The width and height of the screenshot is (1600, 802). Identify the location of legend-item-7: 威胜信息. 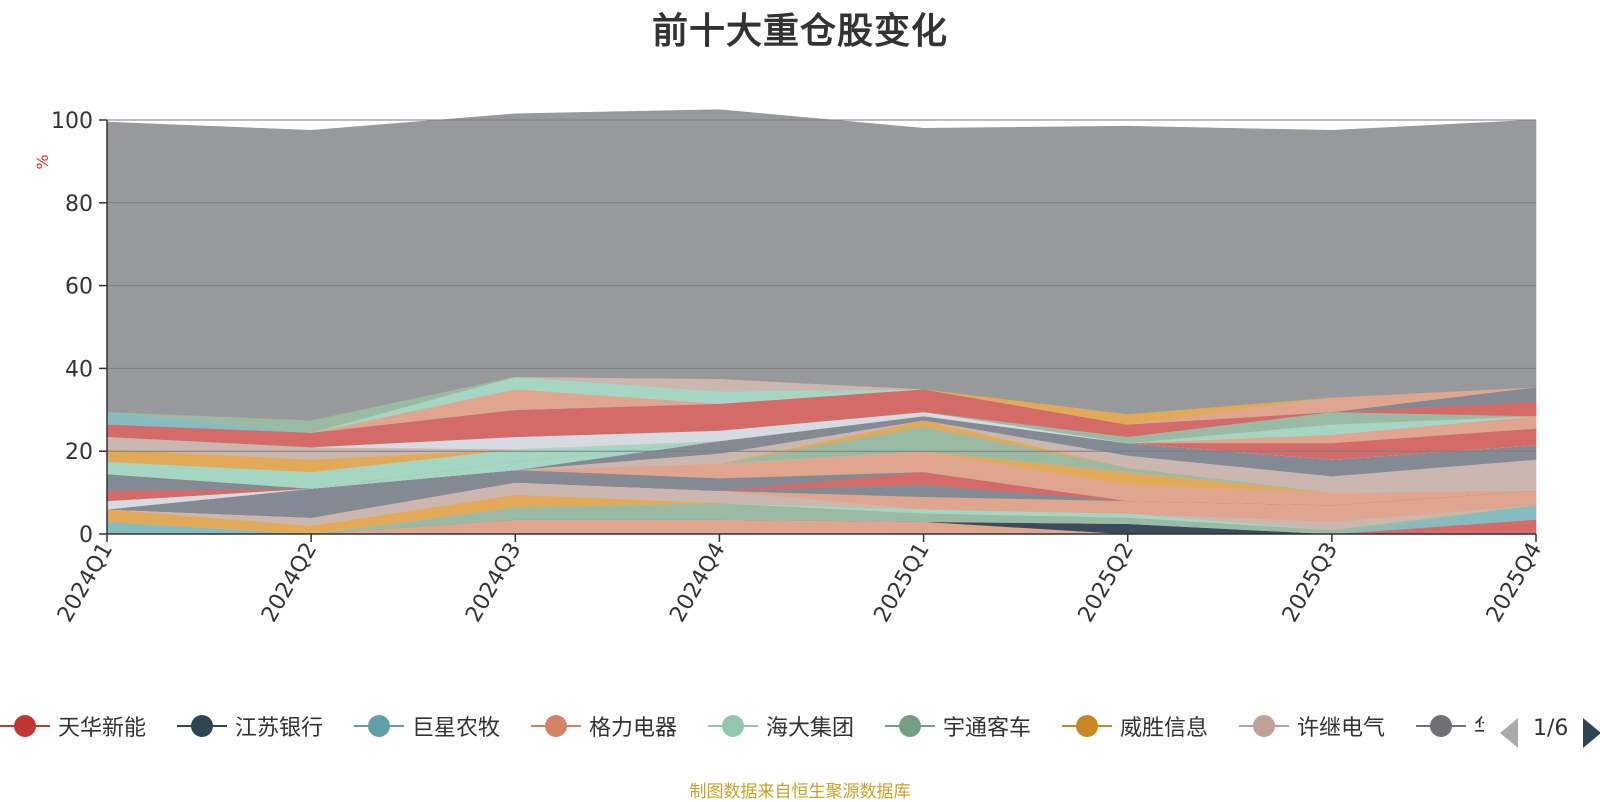
(1135, 726).